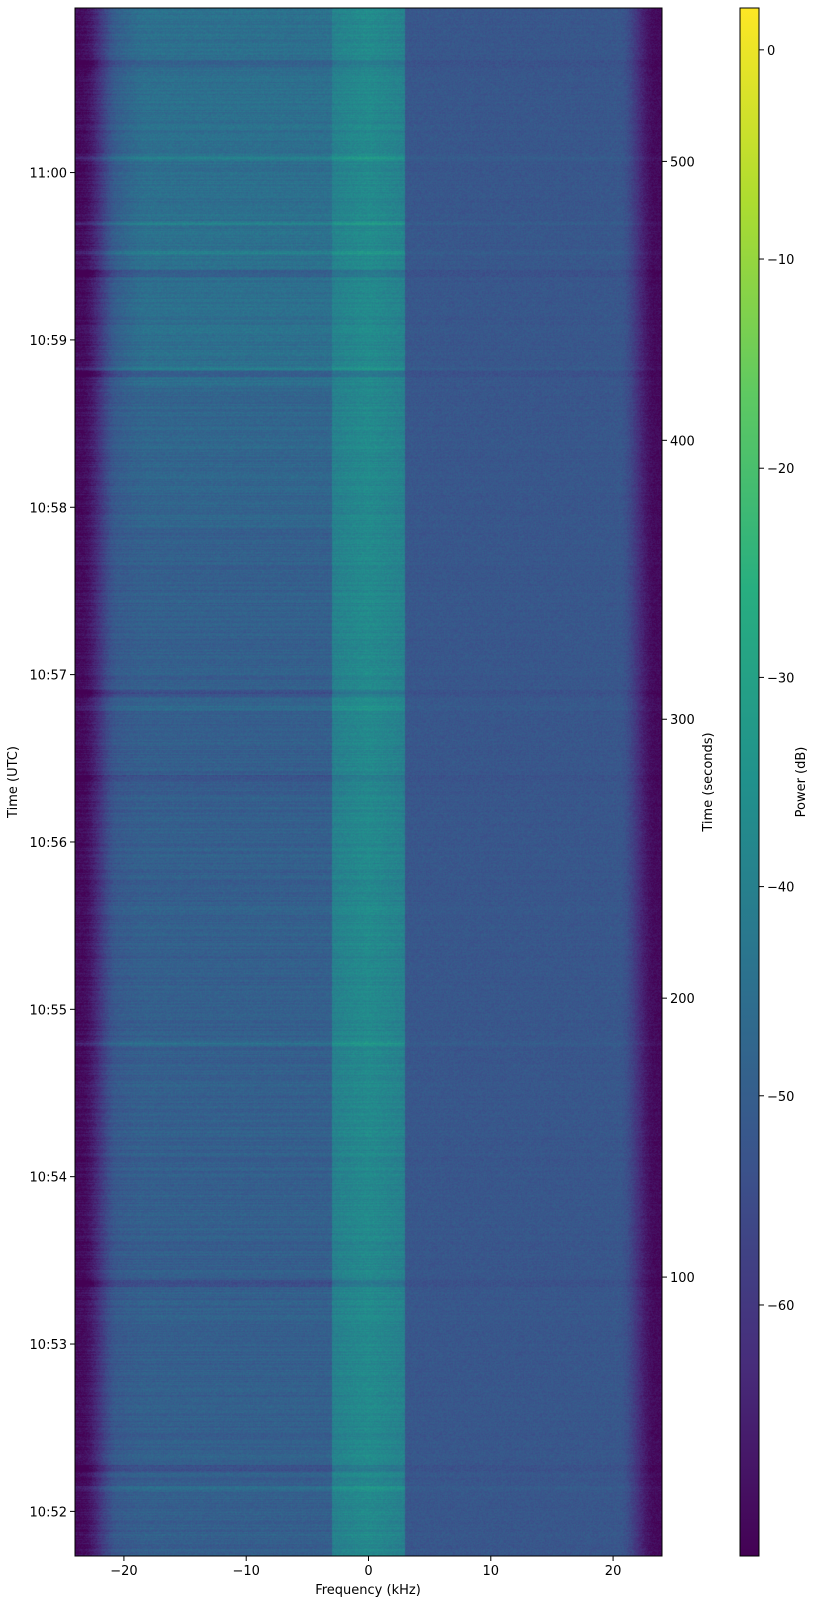 This screenshot has height=1603, width=832. I want to click on utc-tick-label: 10:53, so click(48, 1345).